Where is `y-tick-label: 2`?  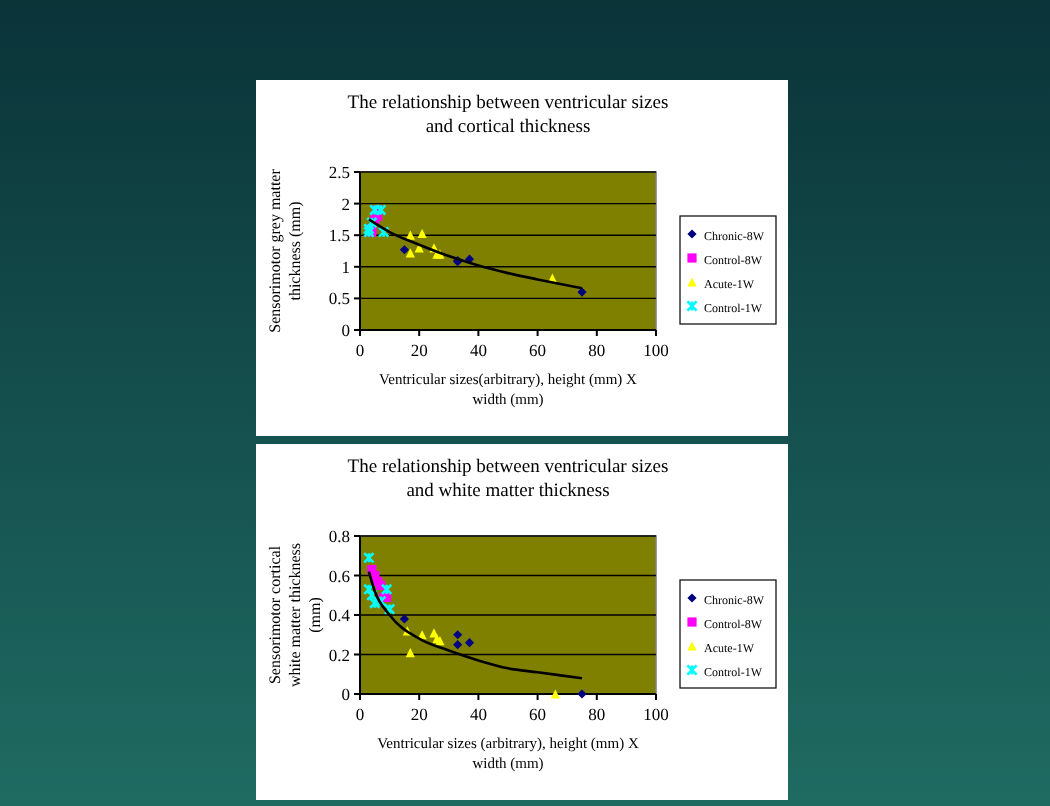
y-tick-label: 2 is located at coordinates (345, 203).